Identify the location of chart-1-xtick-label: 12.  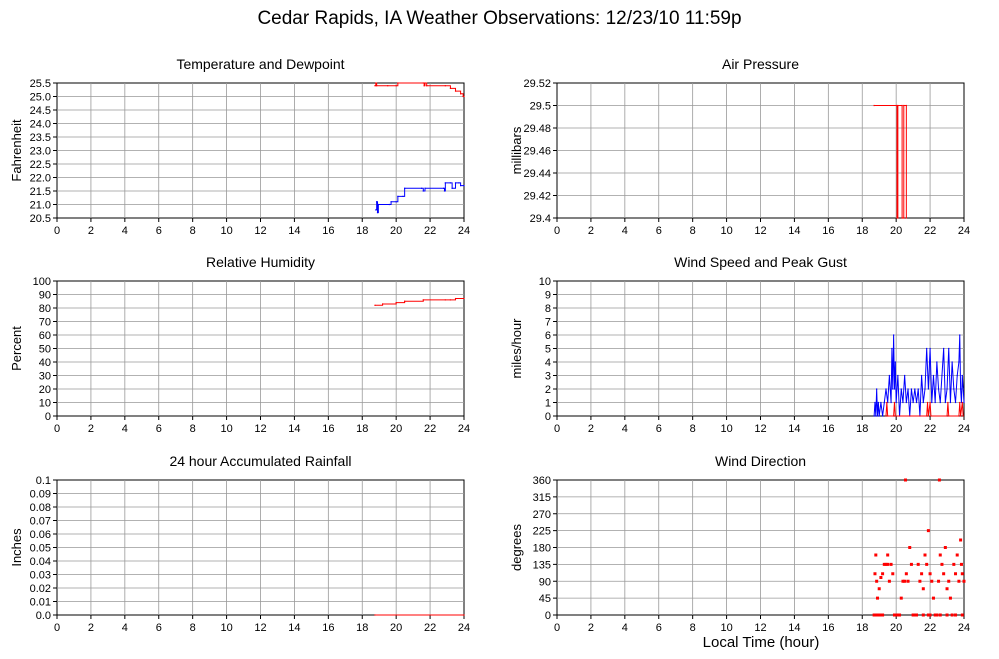
(260, 231).